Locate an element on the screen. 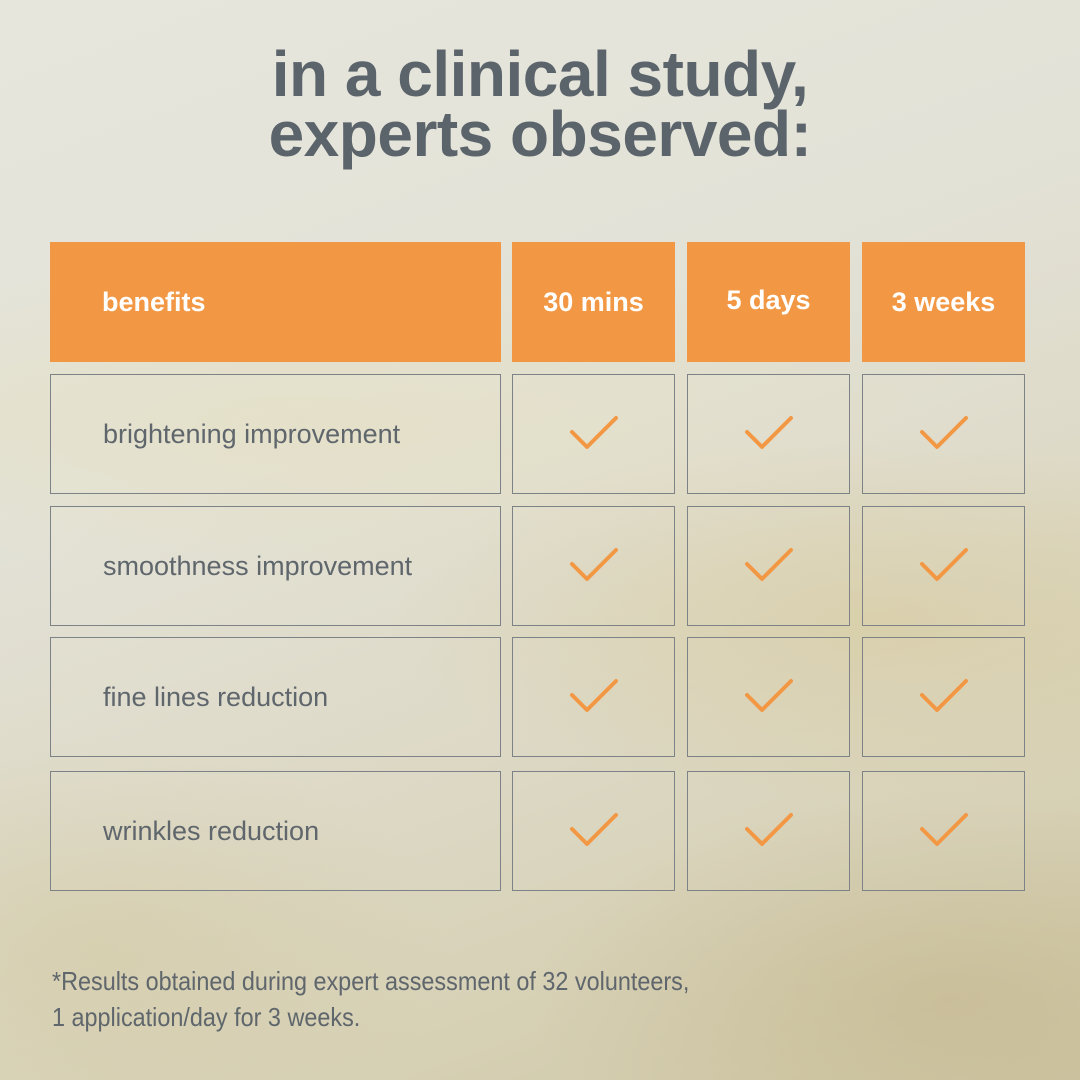 This screenshot has width=1080, height=1080. row-label-fine-lines: fine lines reduction is located at coordinates (275, 697).